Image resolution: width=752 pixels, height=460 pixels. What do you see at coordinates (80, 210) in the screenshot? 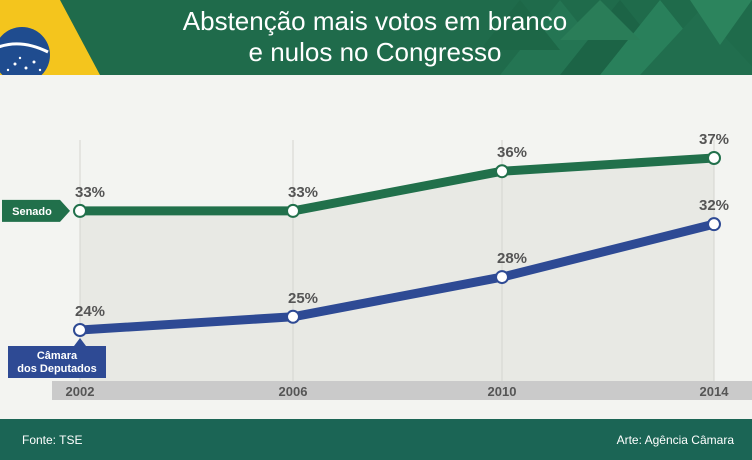
I see `senado-point-2002` at bounding box center [80, 210].